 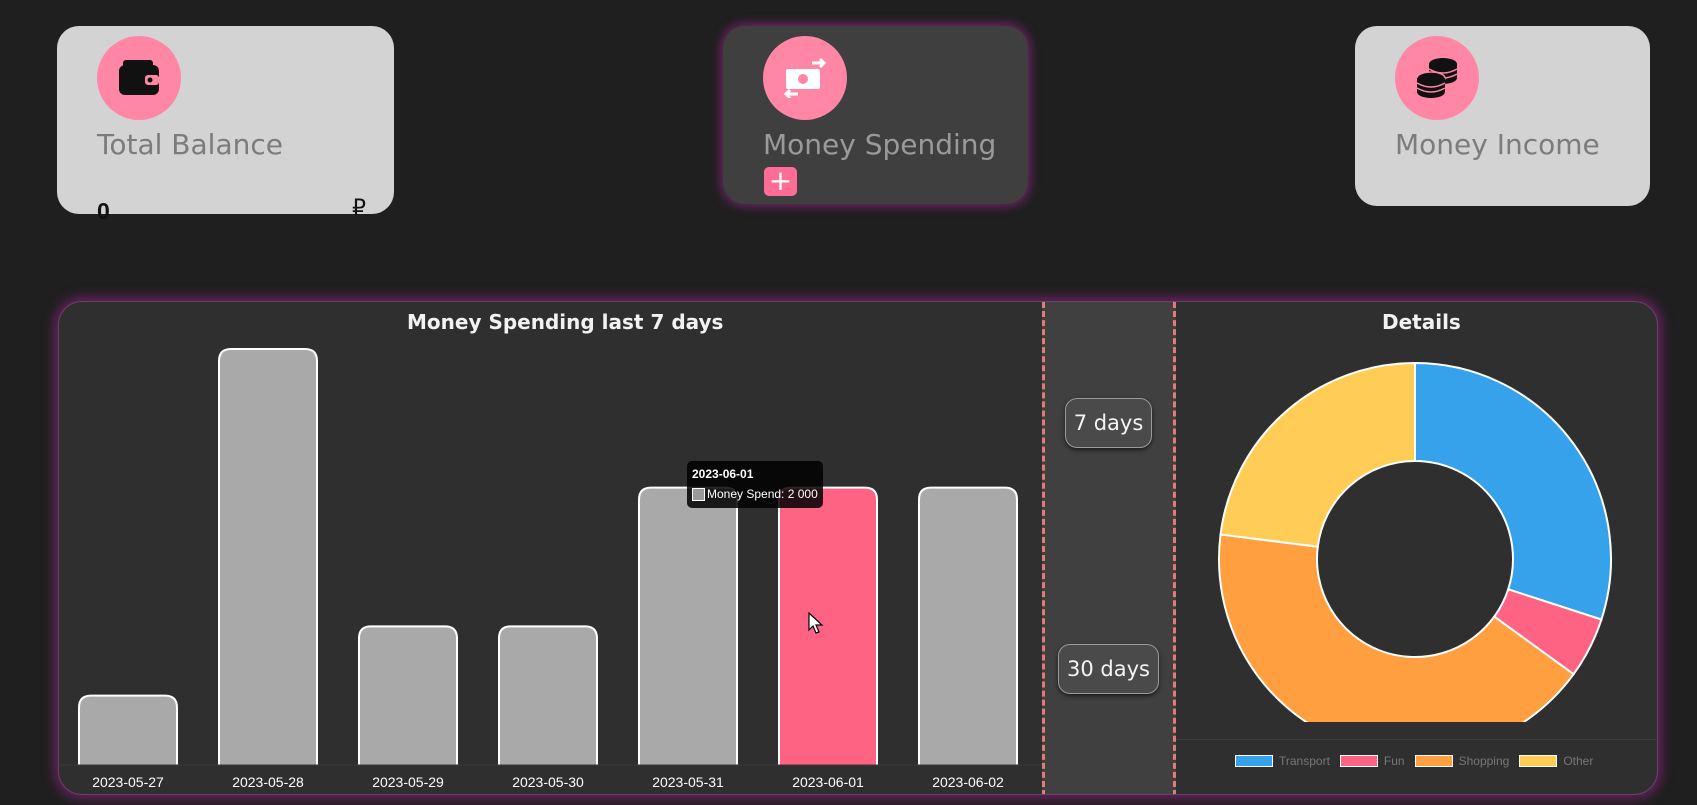 What do you see at coordinates (1108, 669) in the screenshot?
I see `range-30-days-button: 30 days` at bounding box center [1108, 669].